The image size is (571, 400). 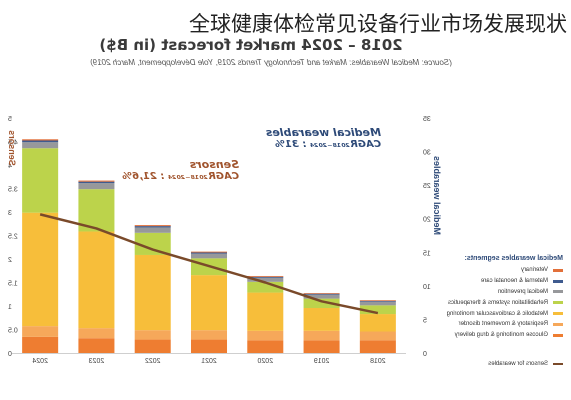 What do you see at coordinates (10, 119) in the screenshot?
I see `left-axis-tick-label: 5` at bounding box center [10, 119].